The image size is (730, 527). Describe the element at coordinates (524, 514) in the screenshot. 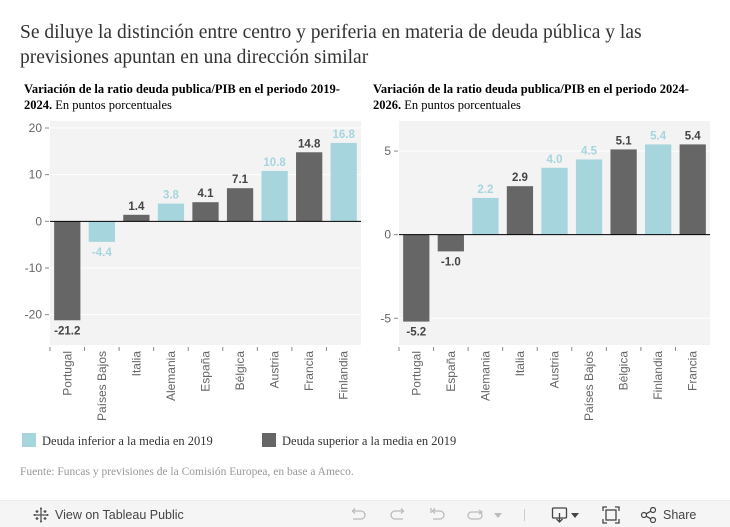

I see `toolbar-divider` at that location.